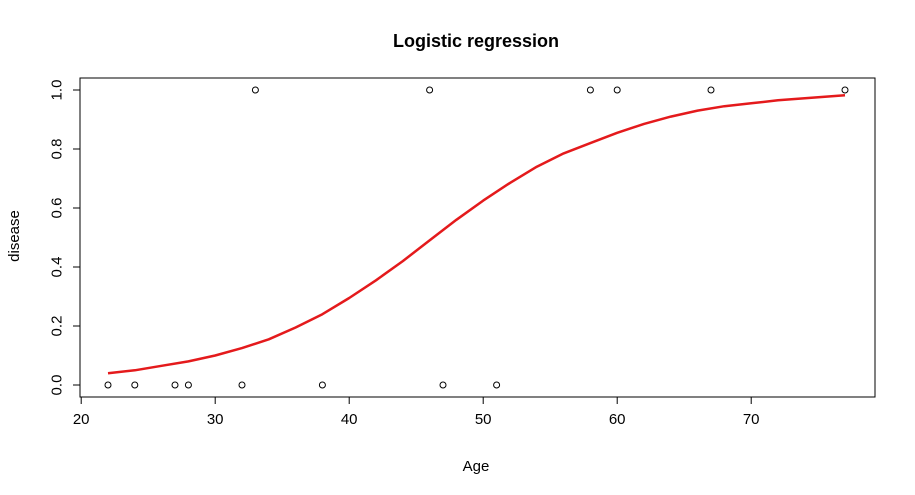 The width and height of the screenshot is (915, 495). I want to click on y-axis-label: disease, so click(14, 236).